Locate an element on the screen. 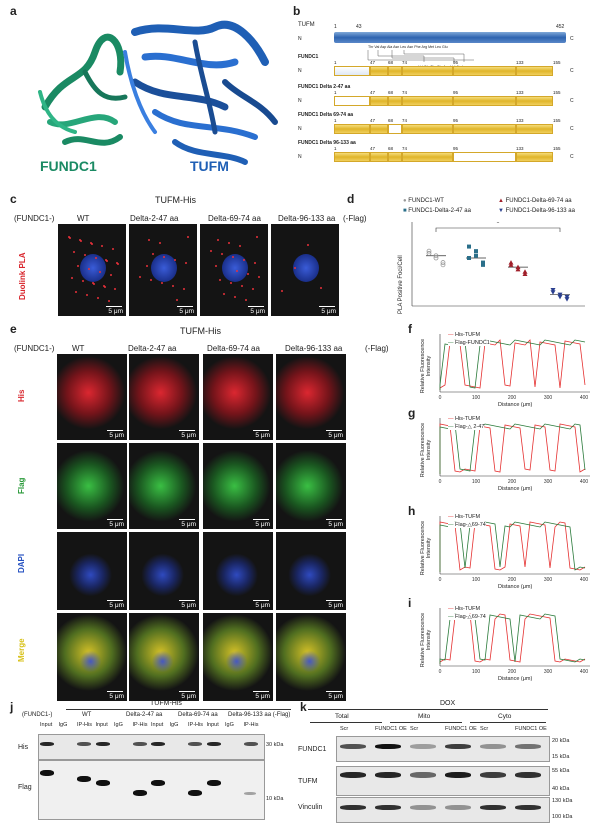 The image size is (600, 831). fundc1-row-2-tick-3: 68 is located at coordinates (391, 92).